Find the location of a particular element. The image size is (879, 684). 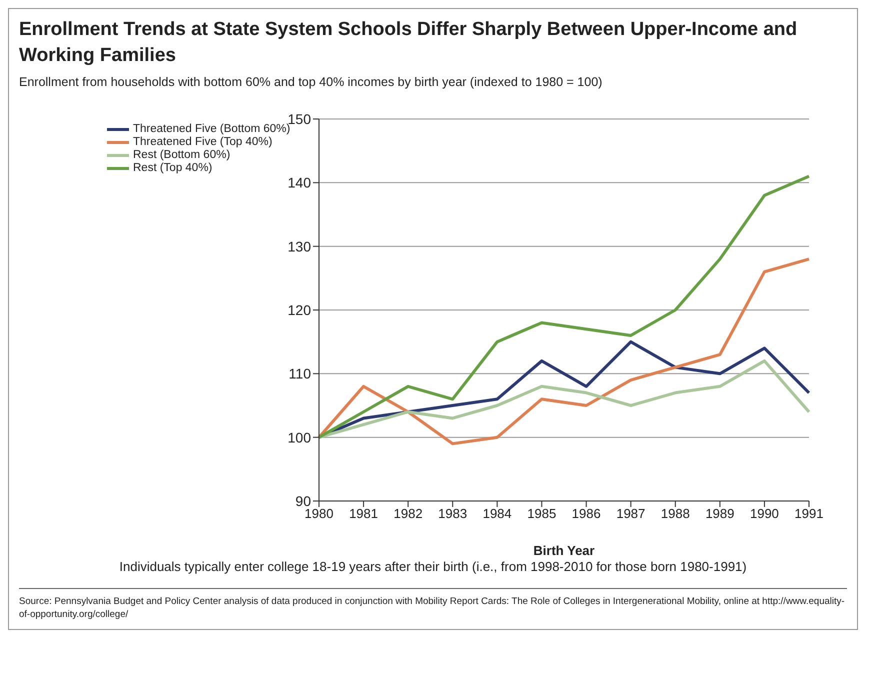

text: Individuals typically enter college 18-19 years after their birth (i.e., from 1998-2010 for those born 1980-1991) is located at coordinates (433, 566).